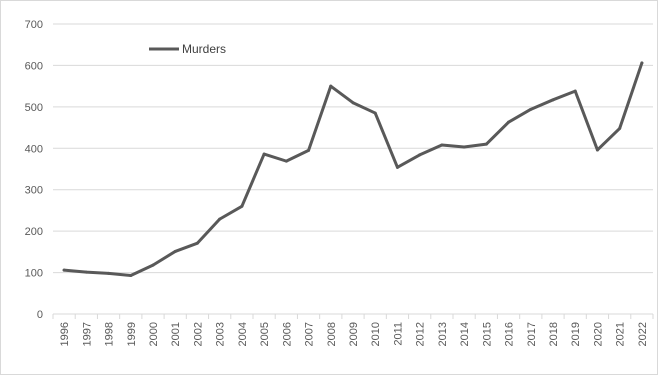 Image resolution: width=659 pixels, height=376 pixels. I want to click on y-axis-tick-labels: 0 100 200 300 400 500 600 700, so click(34, 170).